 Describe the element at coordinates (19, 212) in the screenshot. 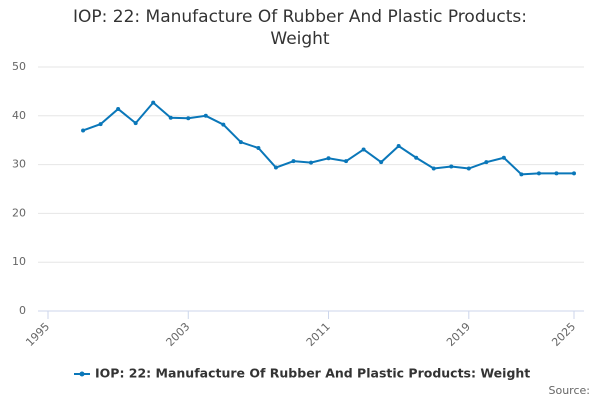

I see `y-tick-label: 20` at that location.